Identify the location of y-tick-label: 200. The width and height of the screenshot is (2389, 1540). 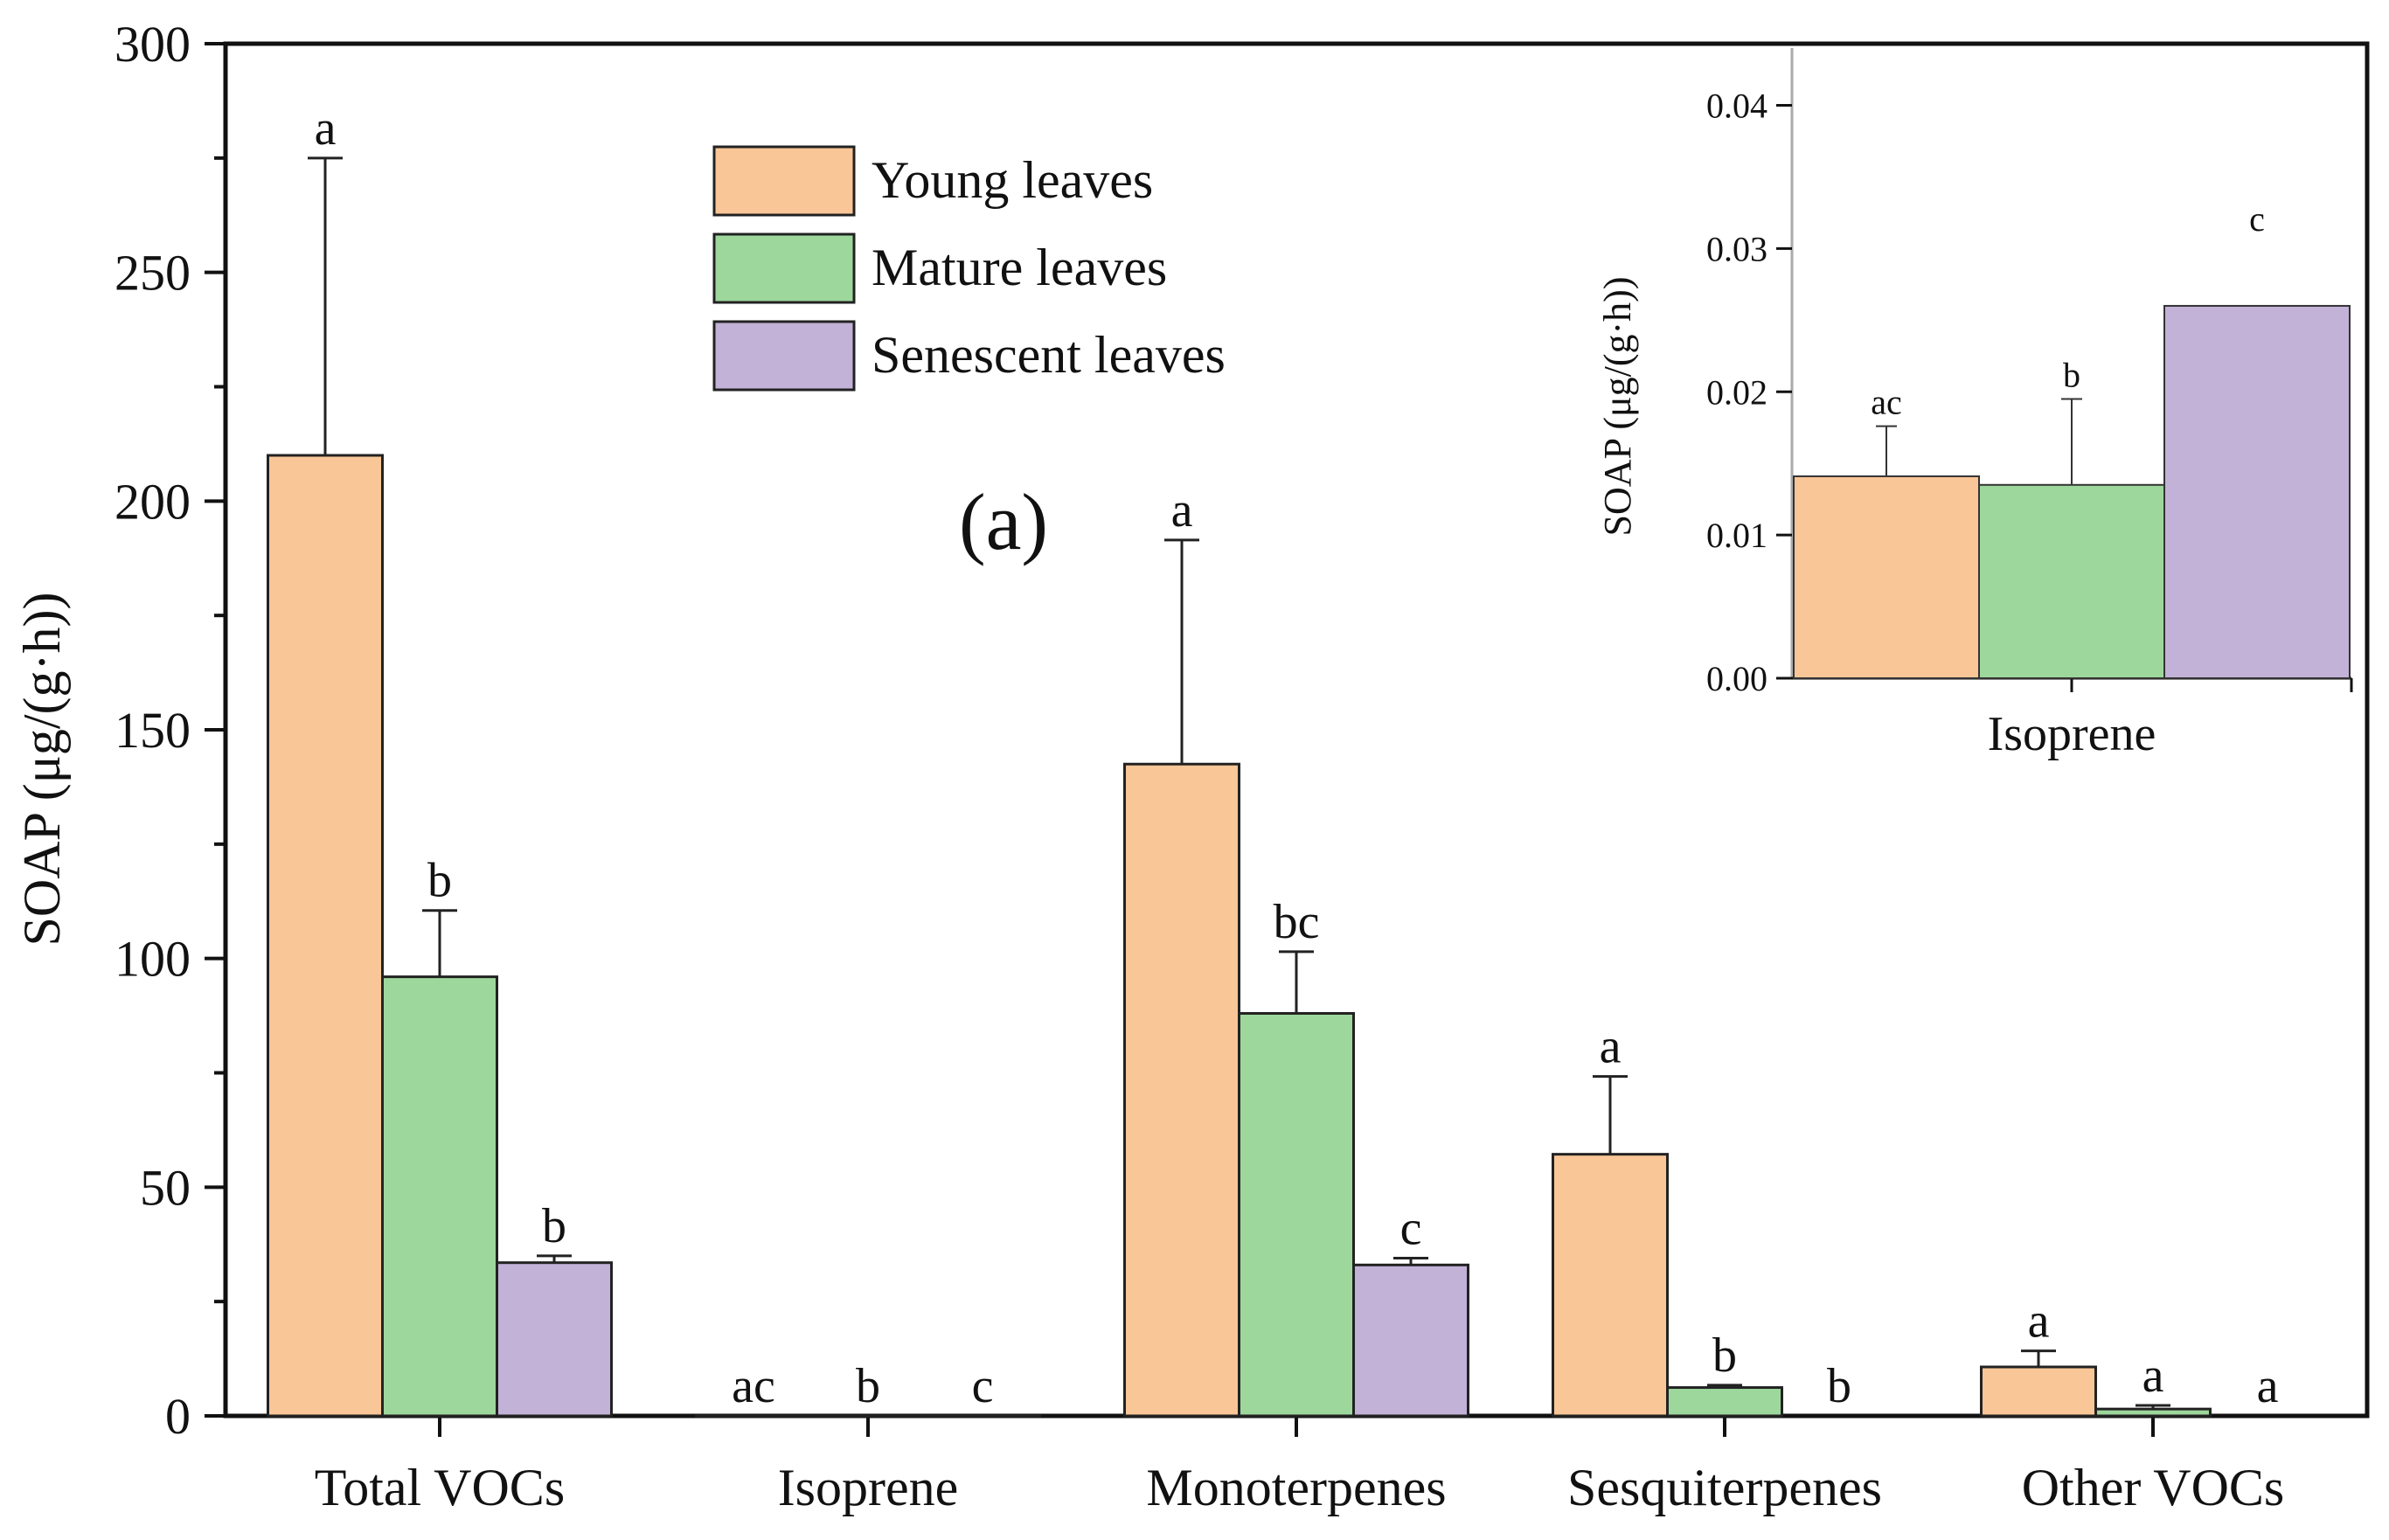
(153, 501).